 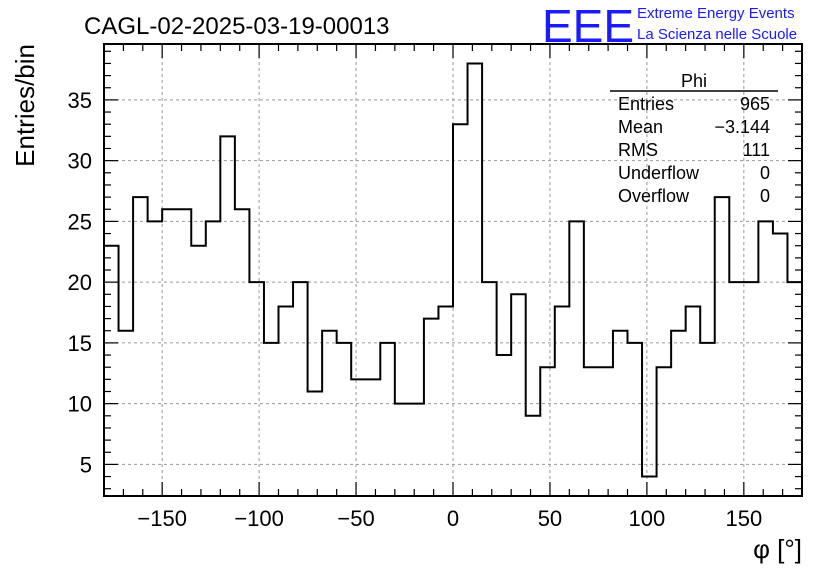 I want to click on y-tick-label: 25, so click(x=80, y=221).